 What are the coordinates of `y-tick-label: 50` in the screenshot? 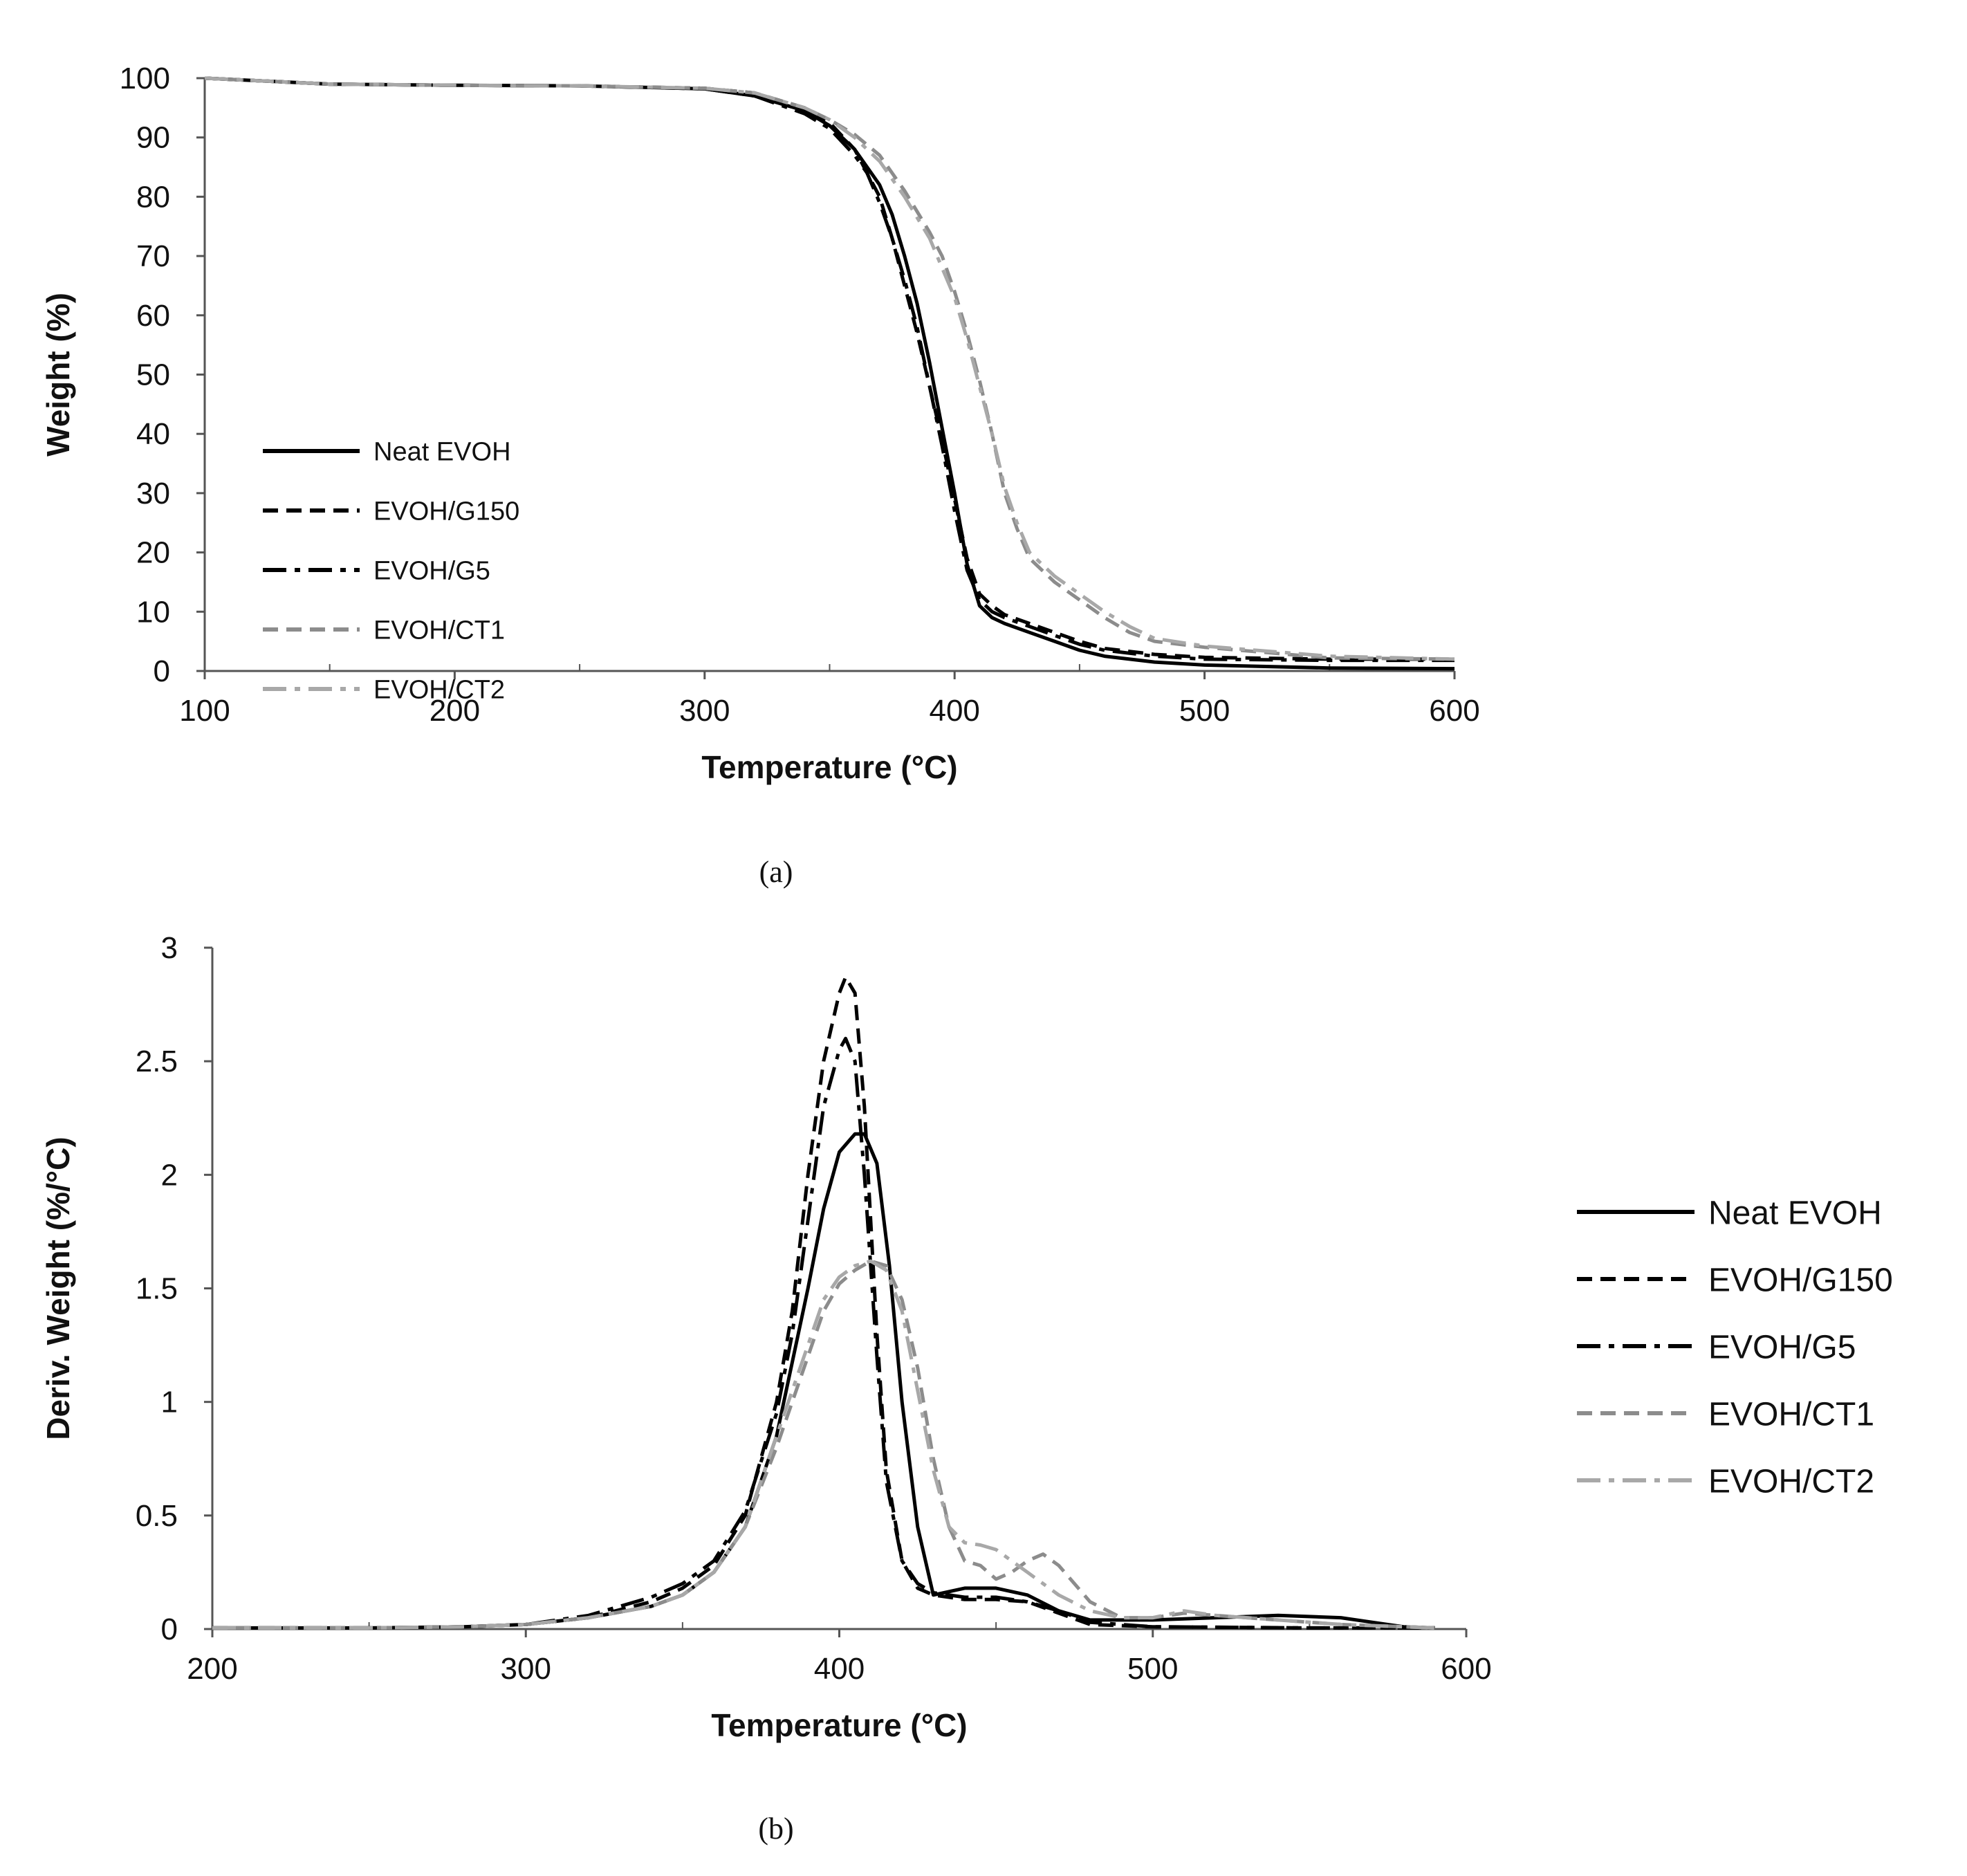 It's located at (153, 375).